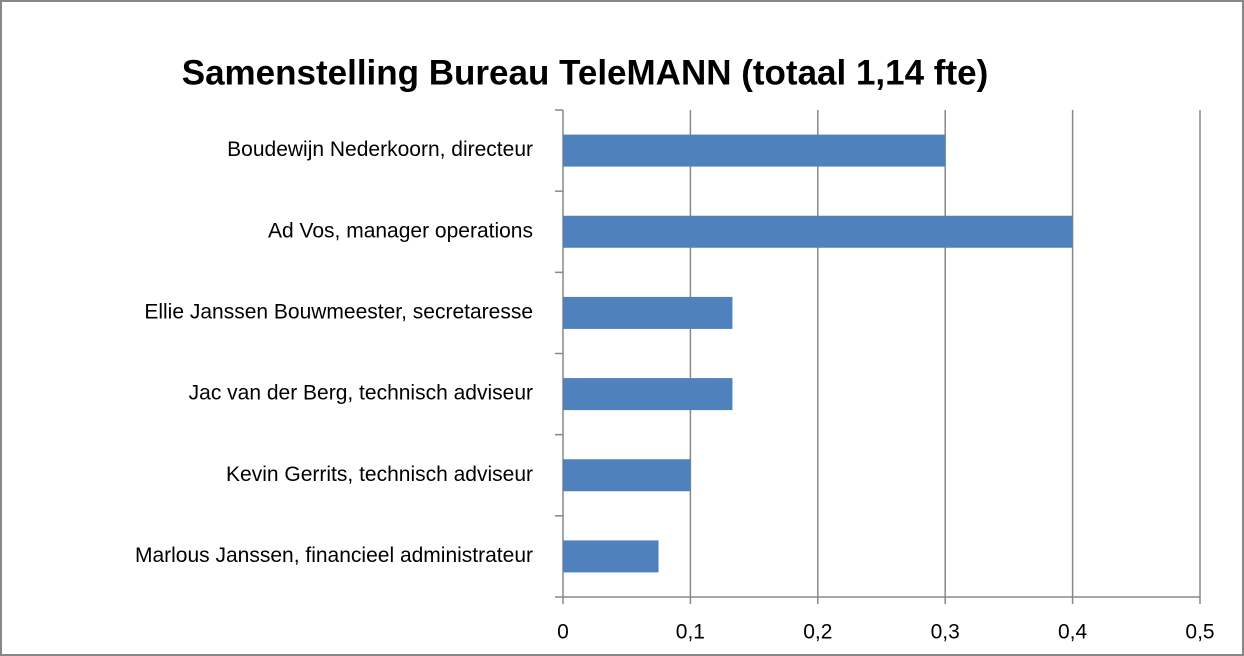  I want to click on x-tick-label: 0,3, so click(945, 632).